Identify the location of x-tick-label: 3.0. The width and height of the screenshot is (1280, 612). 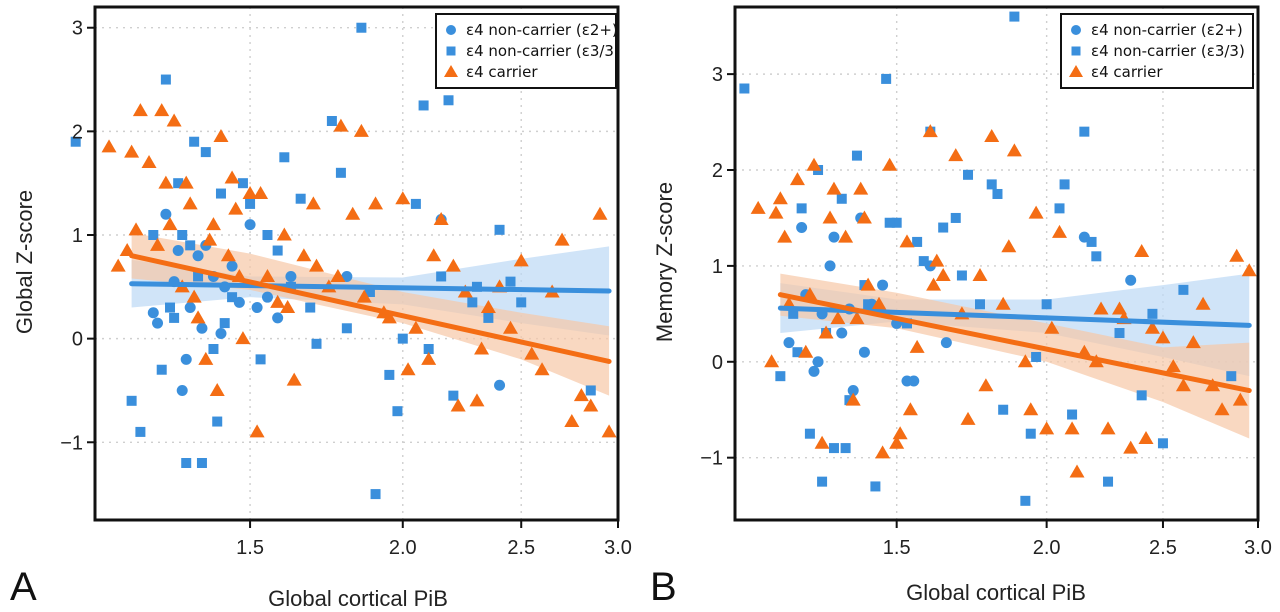
(1258, 548).